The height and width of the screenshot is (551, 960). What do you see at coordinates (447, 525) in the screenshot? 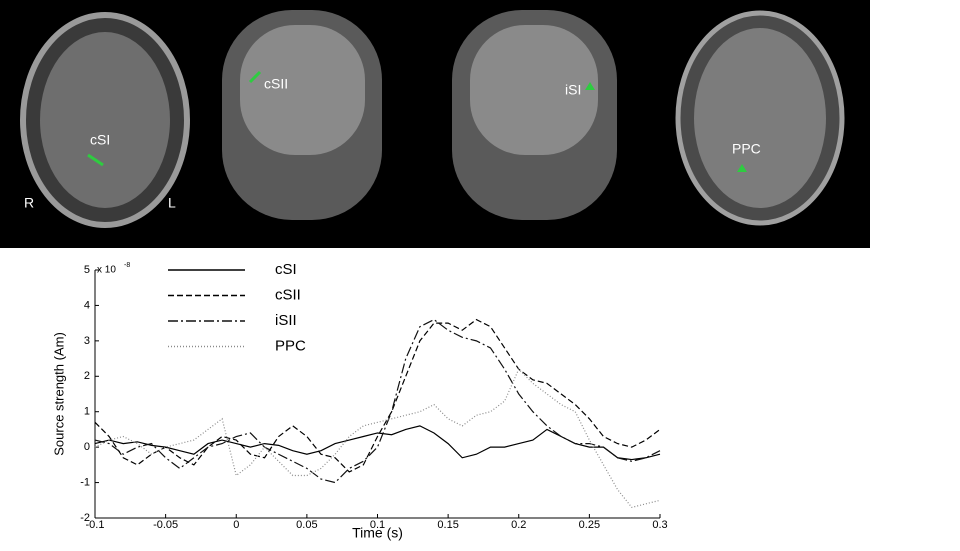
I see `x-tick-label: 0.15` at bounding box center [447, 525].